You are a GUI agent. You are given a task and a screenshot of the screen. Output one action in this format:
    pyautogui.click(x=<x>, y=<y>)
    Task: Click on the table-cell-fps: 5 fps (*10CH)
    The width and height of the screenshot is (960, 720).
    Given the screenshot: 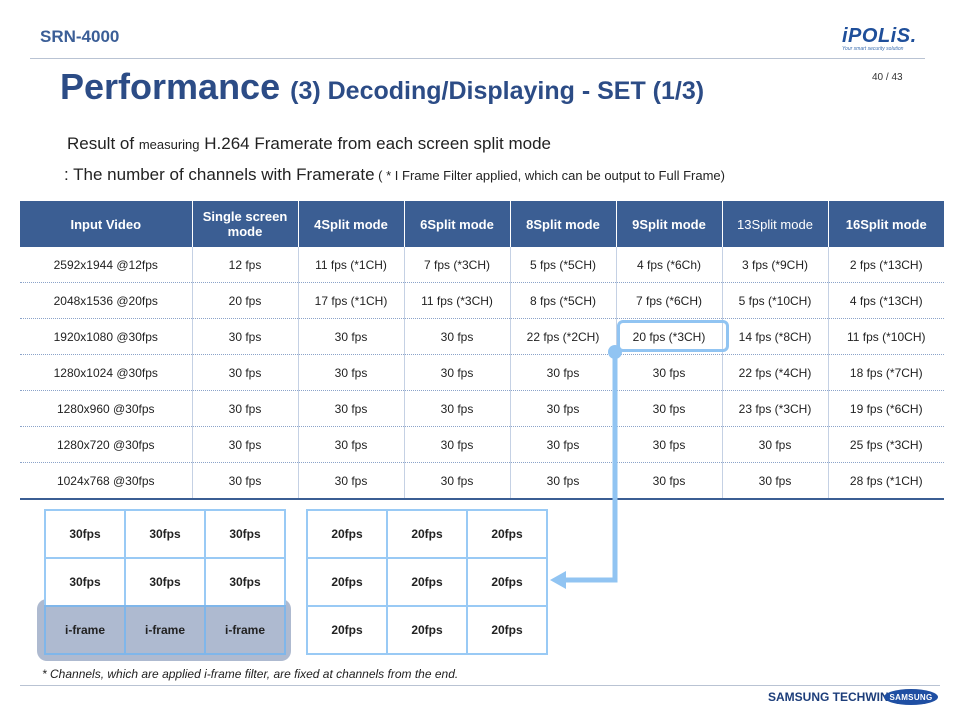 What is the action you would take?
    pyautogui.click(x=775, y=300)
    